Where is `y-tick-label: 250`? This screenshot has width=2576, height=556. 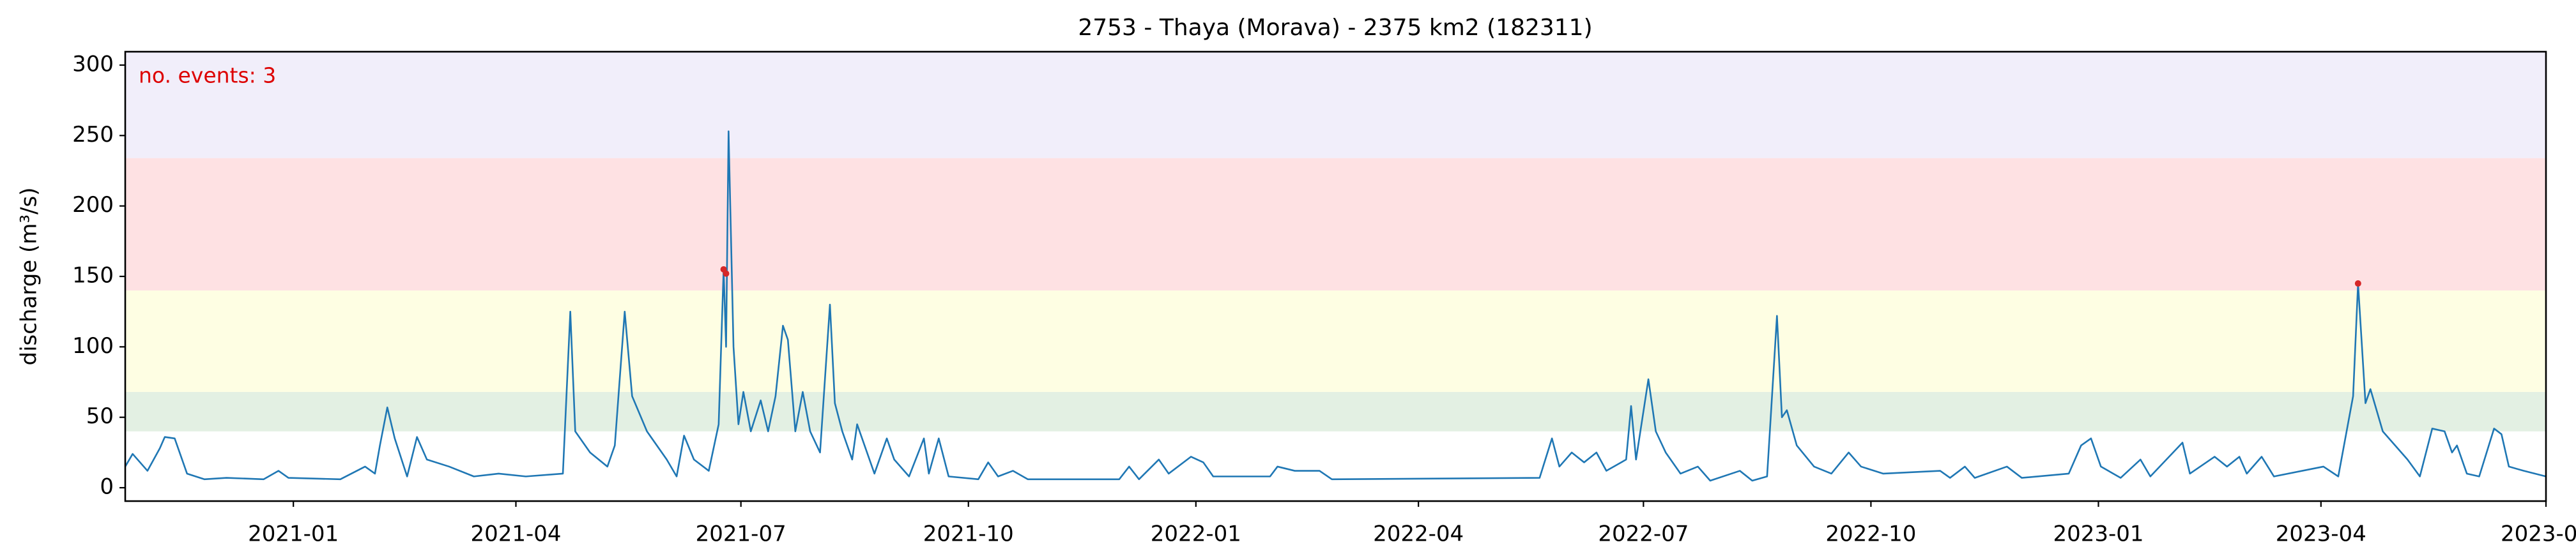 y-tick-label: 250 is located at coordinates (93, 134).